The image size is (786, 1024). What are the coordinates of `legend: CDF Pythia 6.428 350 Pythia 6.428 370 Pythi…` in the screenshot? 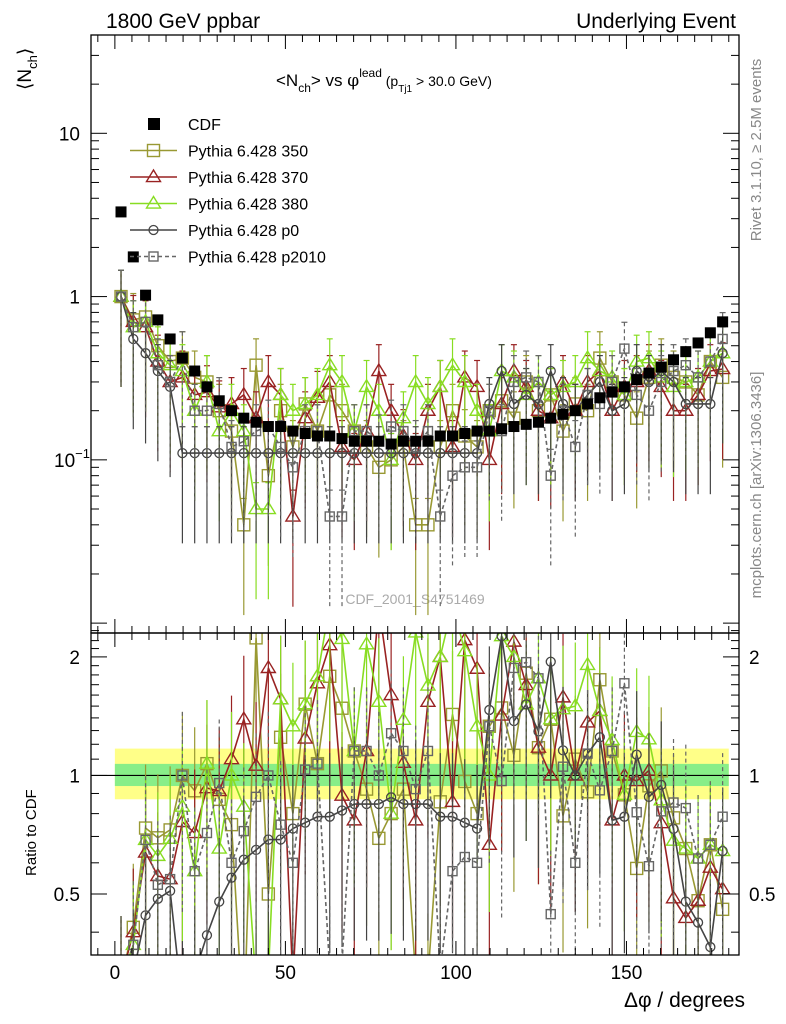 It's located at (228, 192).